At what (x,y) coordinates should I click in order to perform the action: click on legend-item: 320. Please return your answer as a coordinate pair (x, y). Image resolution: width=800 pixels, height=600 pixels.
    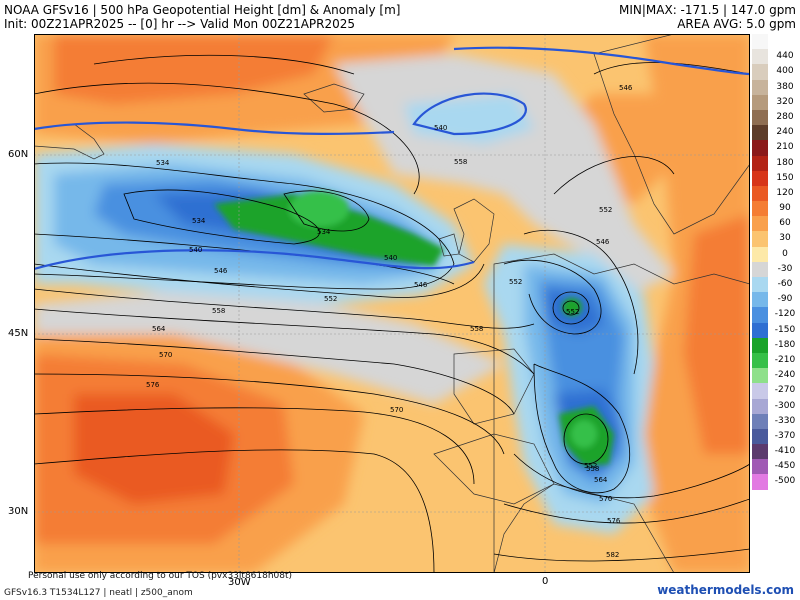
    Looking at the image, I should click on (776, 102).